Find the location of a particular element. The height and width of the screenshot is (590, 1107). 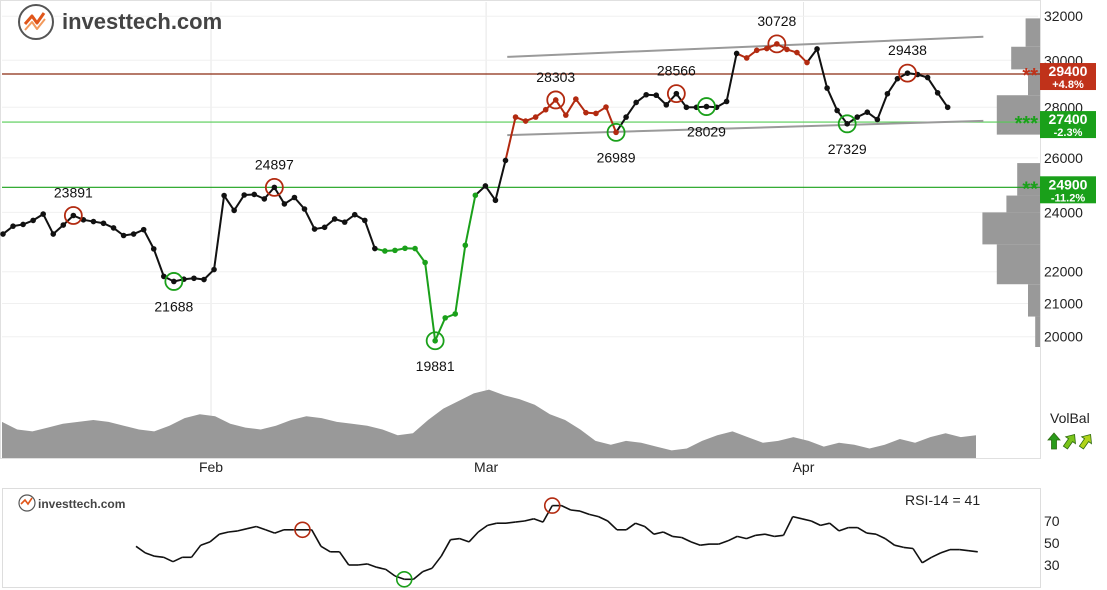

y-tick-label: 21000 is located at coordinates (1063, 303).